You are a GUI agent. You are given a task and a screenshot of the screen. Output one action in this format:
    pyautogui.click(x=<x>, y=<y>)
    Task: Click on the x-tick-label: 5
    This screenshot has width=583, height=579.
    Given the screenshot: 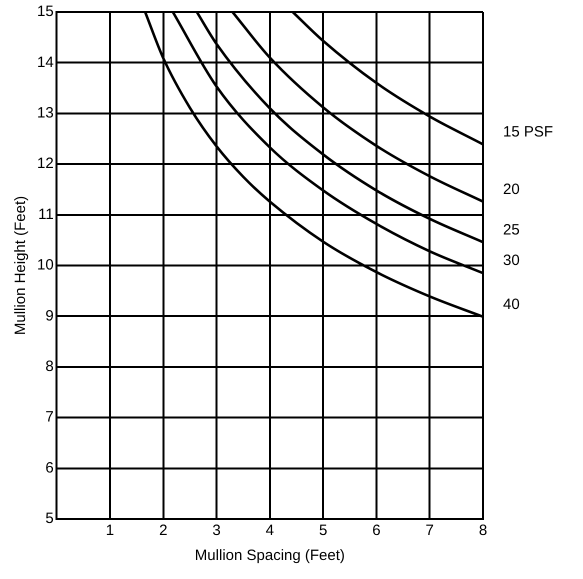 What is the action you would take?
    pyautogui.click(x=323, y=531)
    